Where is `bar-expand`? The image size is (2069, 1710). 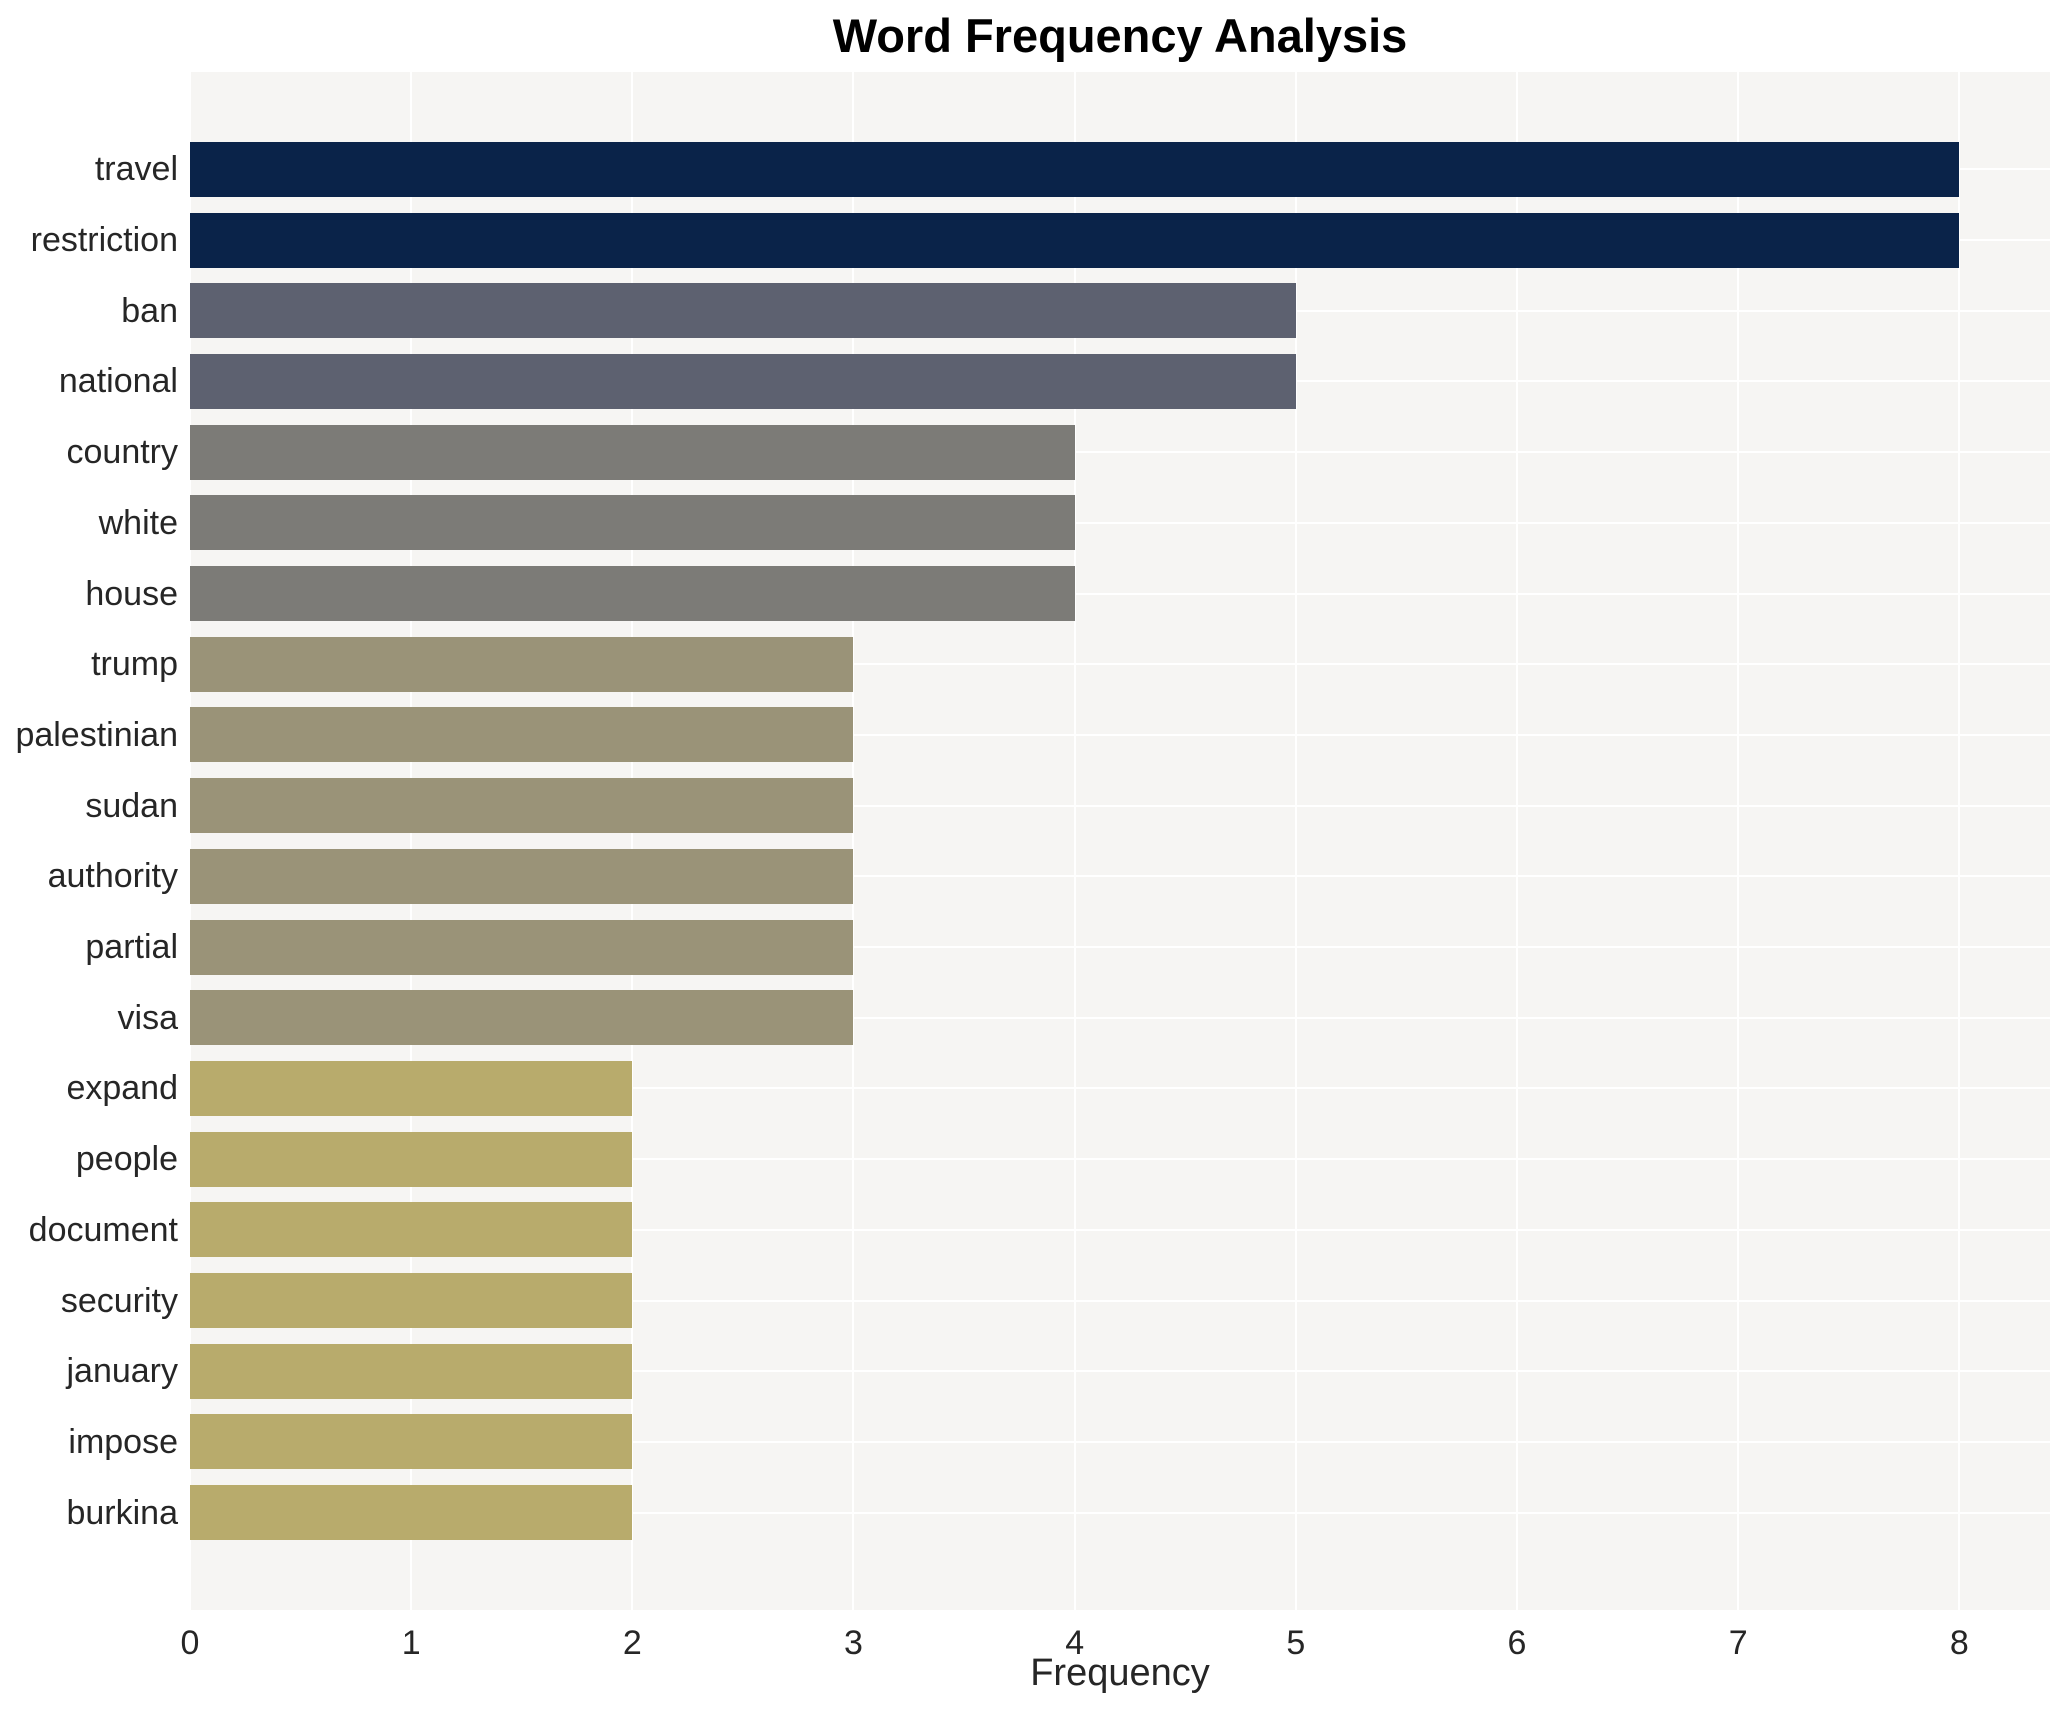 bar-expand is located at coordinates (411, 1088).